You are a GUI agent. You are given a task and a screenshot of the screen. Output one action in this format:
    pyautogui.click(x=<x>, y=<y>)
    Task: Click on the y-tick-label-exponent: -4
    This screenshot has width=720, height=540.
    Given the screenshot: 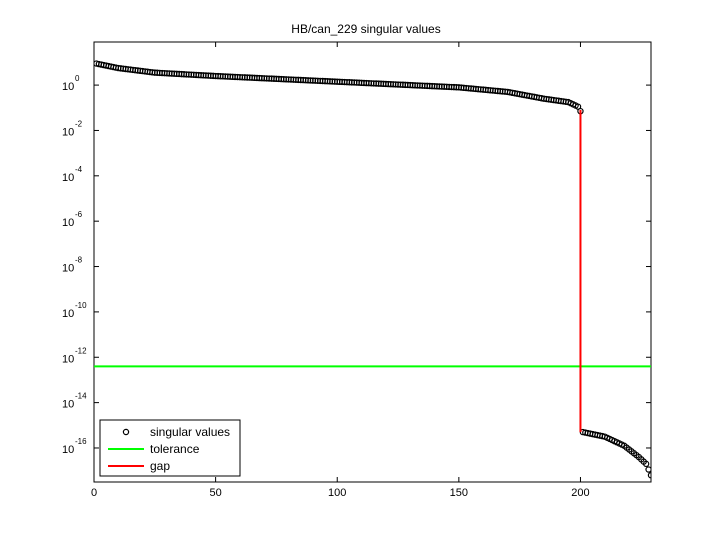 What is the action you would take?
    pyautogui.click(x=79, y=169)
    